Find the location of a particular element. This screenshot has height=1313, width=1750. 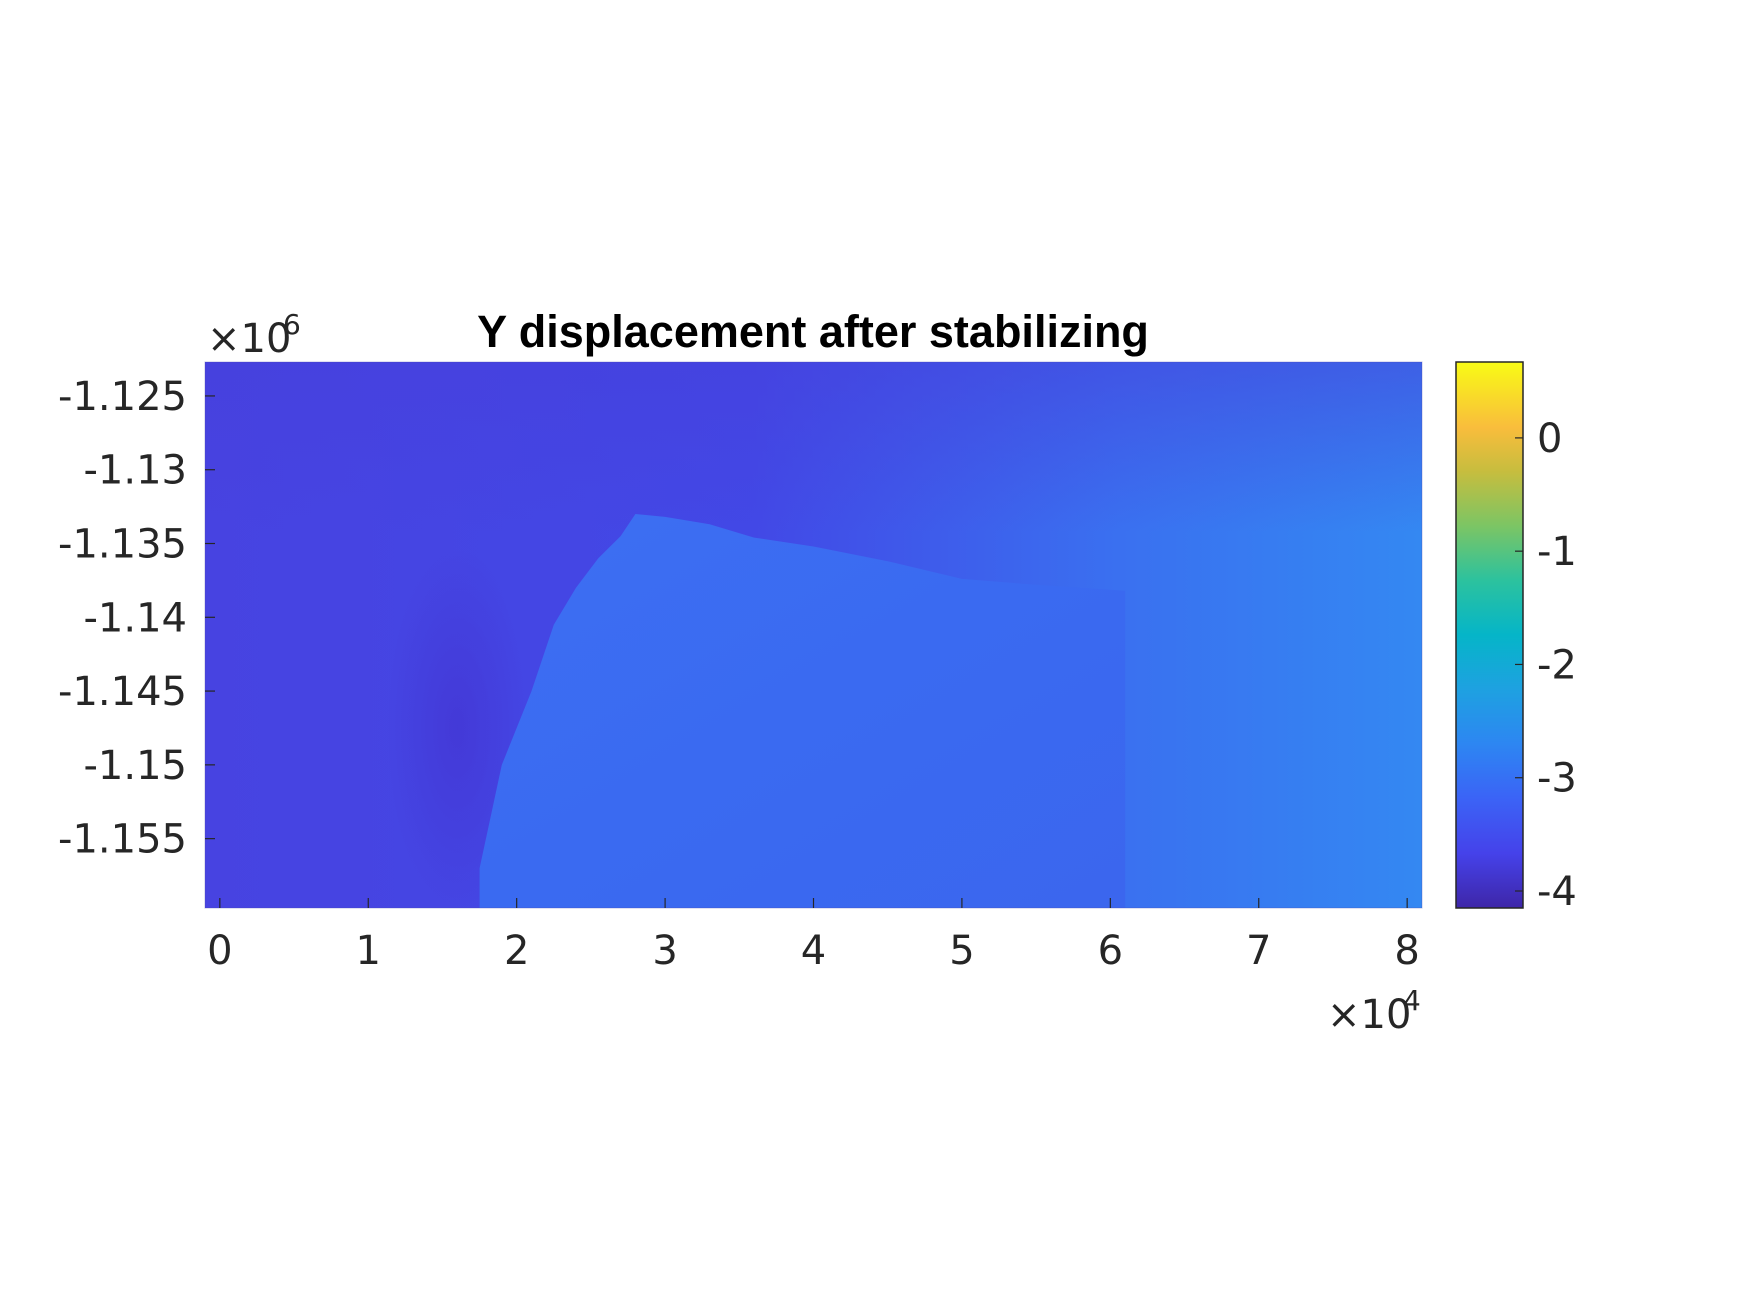

y-tick-label: -1.145 is located at coordinates (122, 692).